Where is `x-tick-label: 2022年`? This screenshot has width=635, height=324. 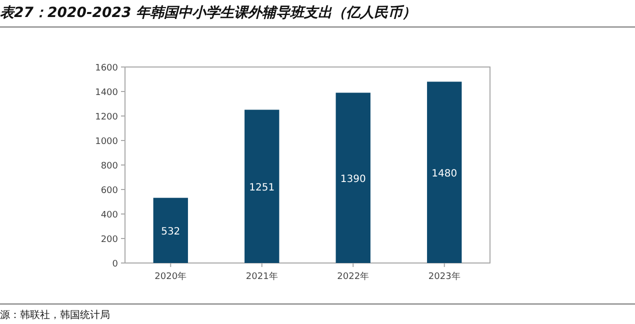 x-tick-label: 2022年 is located at coordinates (353, 276).